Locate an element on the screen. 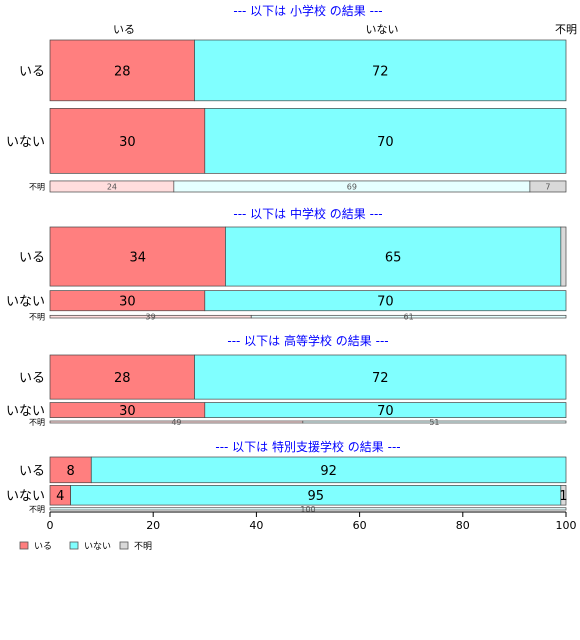  bar-row: 不明 100 is located at coordinates (298, 509).